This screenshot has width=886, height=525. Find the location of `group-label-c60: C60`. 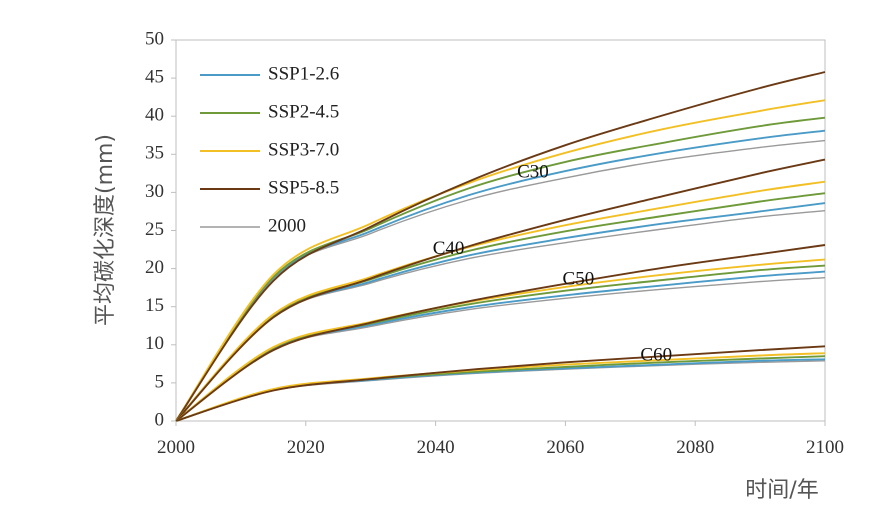

group-label-c60: C60 is located at coordinates (656, 355).